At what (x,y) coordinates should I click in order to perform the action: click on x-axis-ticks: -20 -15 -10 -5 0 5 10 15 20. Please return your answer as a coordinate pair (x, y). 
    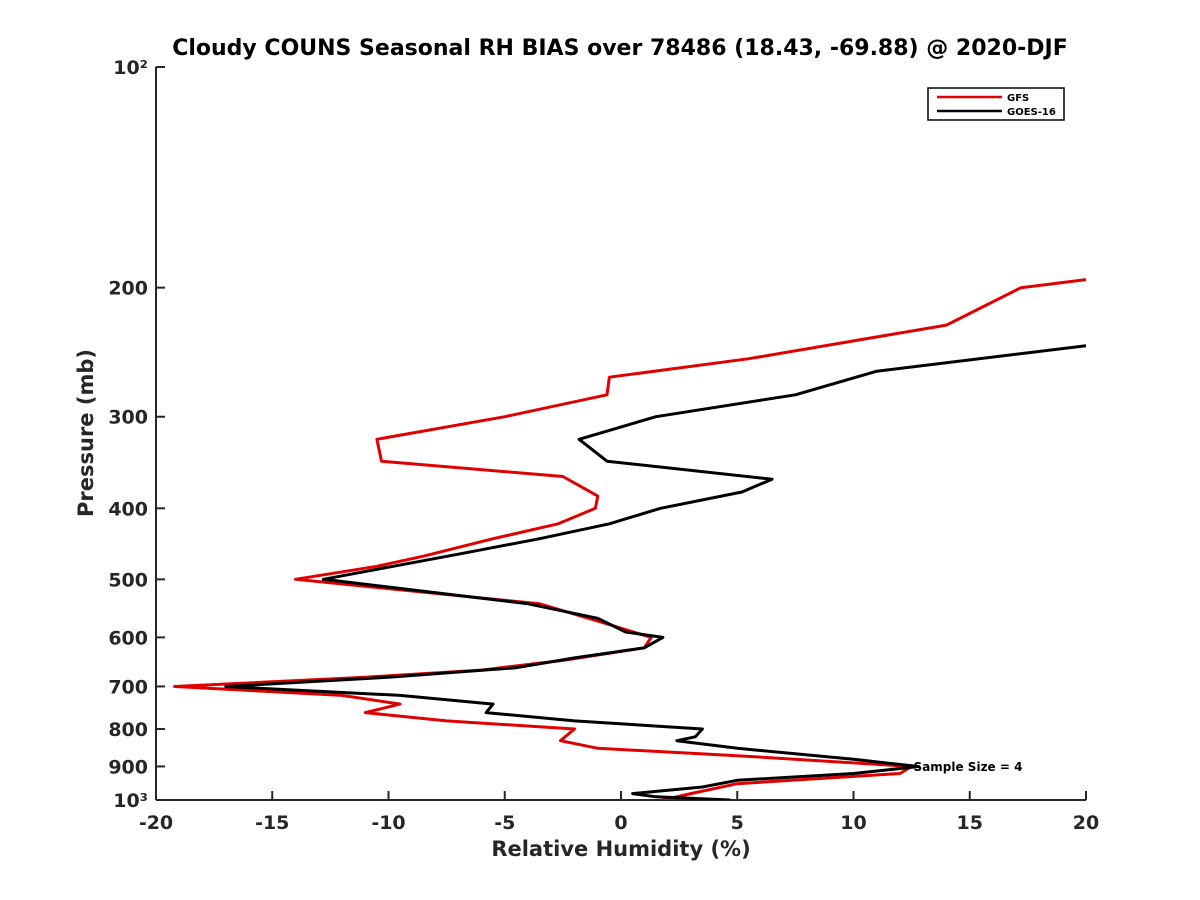
    Looking at the image, I should click on (619, 812).